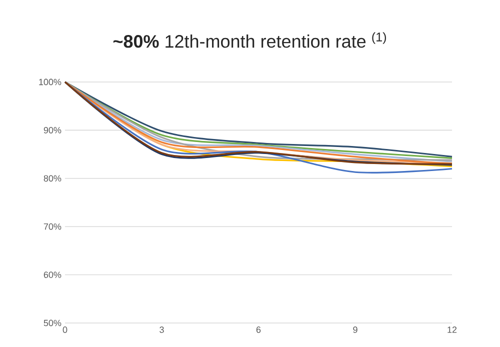 This screenshot has height=347, width=500. Describe the element at coordinates (452, 329) in the screenshot. I see `x-tick-label: 12` at that location.